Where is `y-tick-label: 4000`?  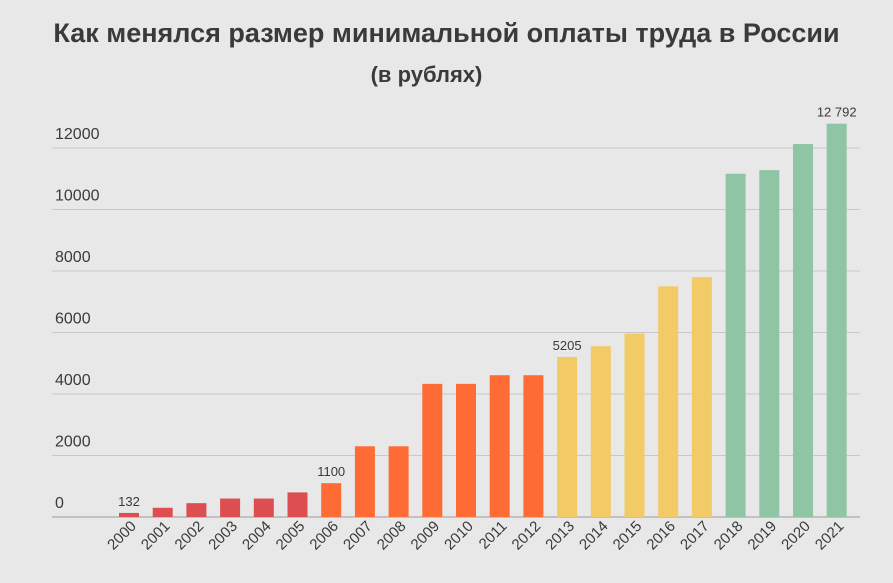 y-tick-label: 4000 is located at coordinates (73, 380).